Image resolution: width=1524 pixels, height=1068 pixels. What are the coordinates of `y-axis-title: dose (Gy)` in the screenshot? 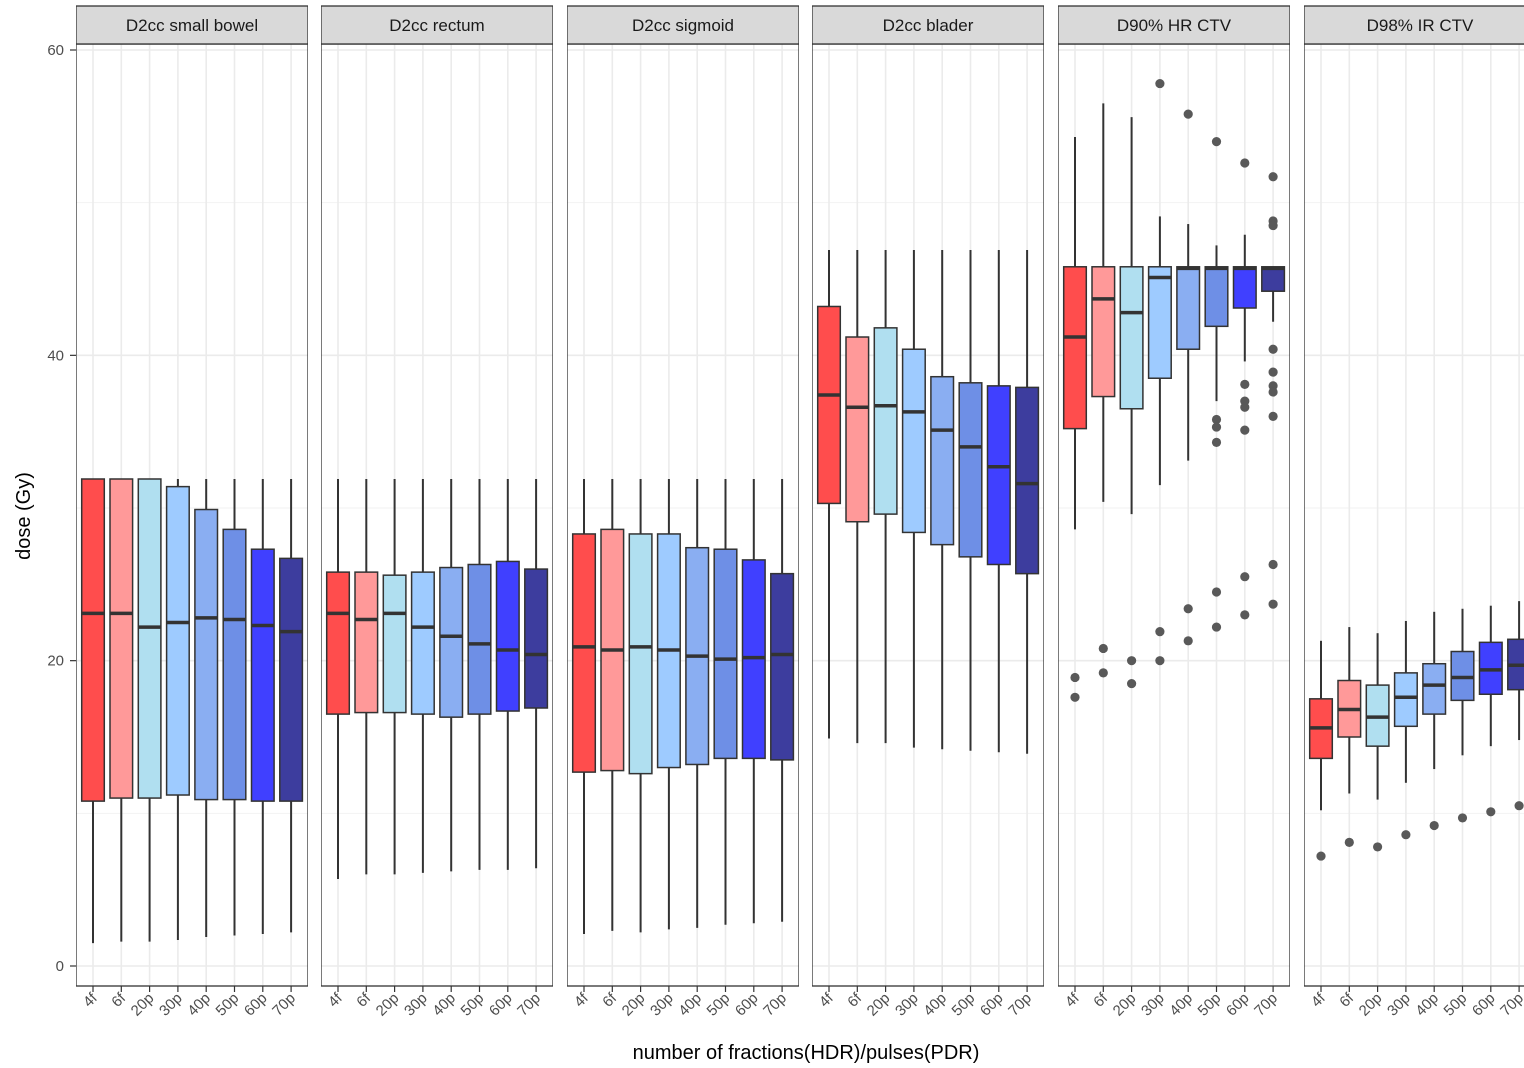 It's located at (24, 516).